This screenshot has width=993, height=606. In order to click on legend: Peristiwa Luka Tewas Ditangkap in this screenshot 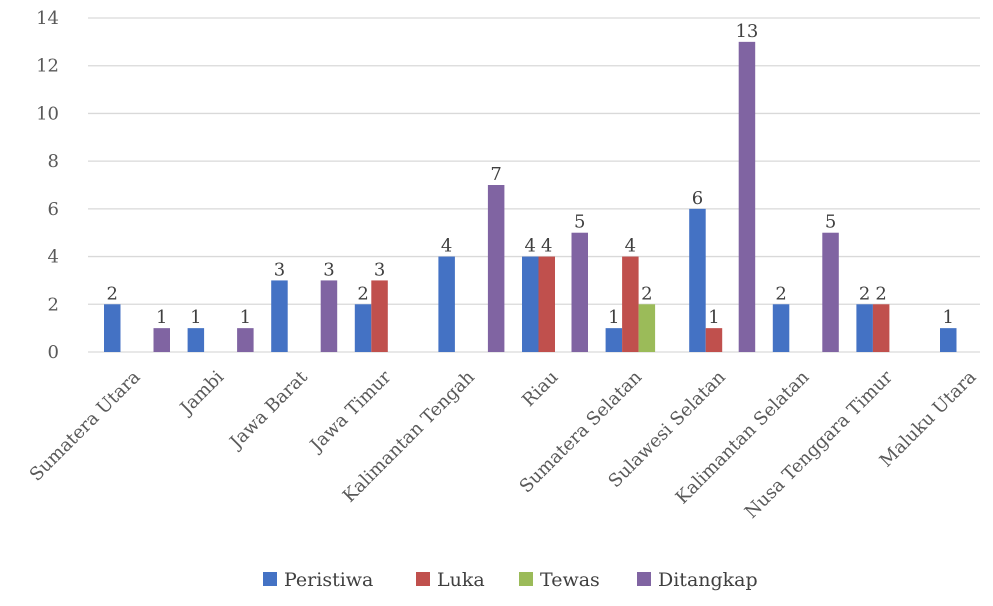, I will do `click(510, 580)`.